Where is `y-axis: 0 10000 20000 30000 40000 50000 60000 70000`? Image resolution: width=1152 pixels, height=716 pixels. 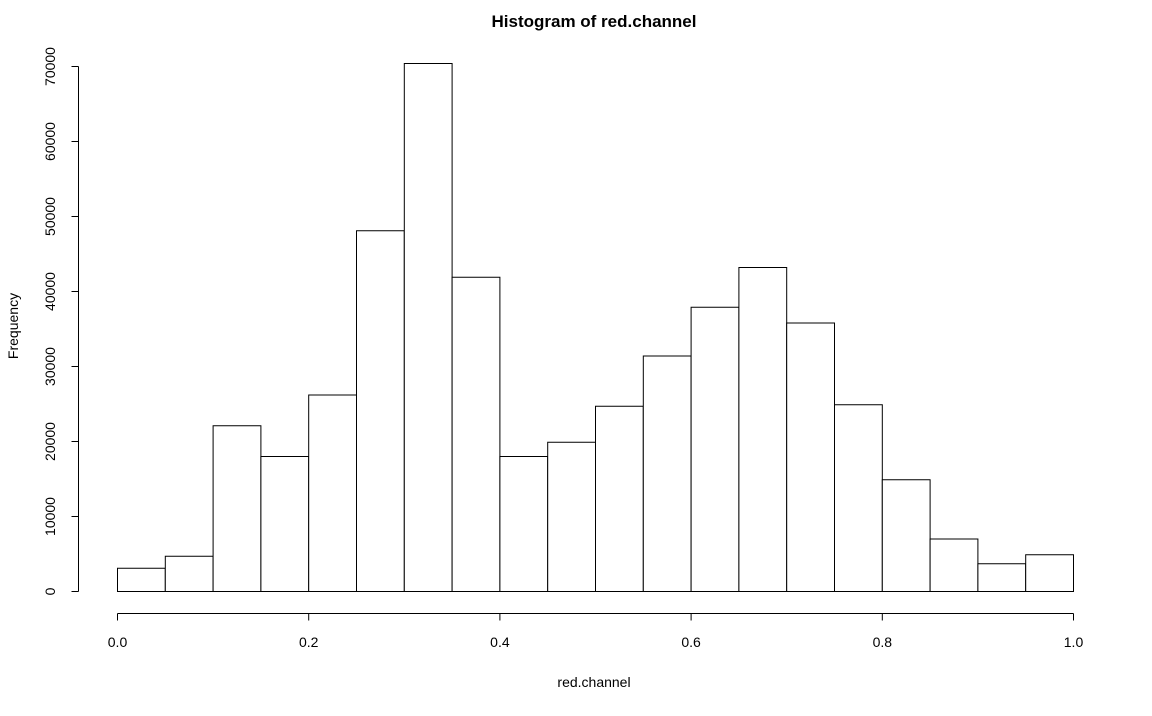 y-axis: 0 10000 20000 30000 40000 50000 60000 70000 is located at coordinates (60, 321).